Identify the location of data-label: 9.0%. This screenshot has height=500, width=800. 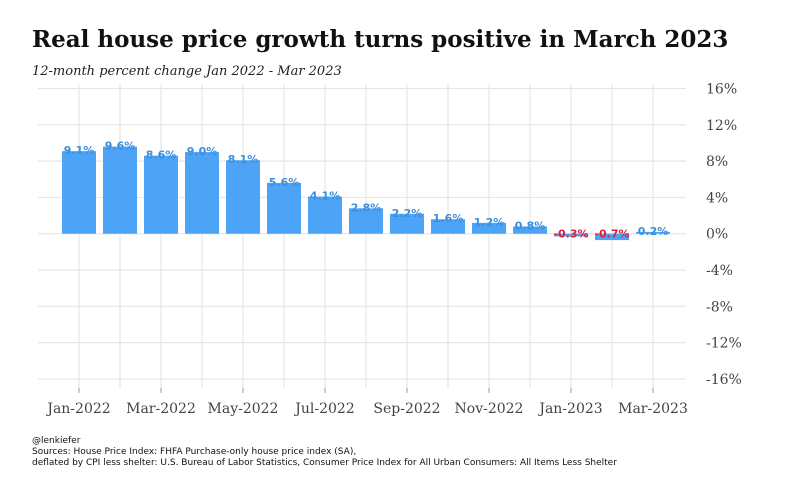
(202, 151).